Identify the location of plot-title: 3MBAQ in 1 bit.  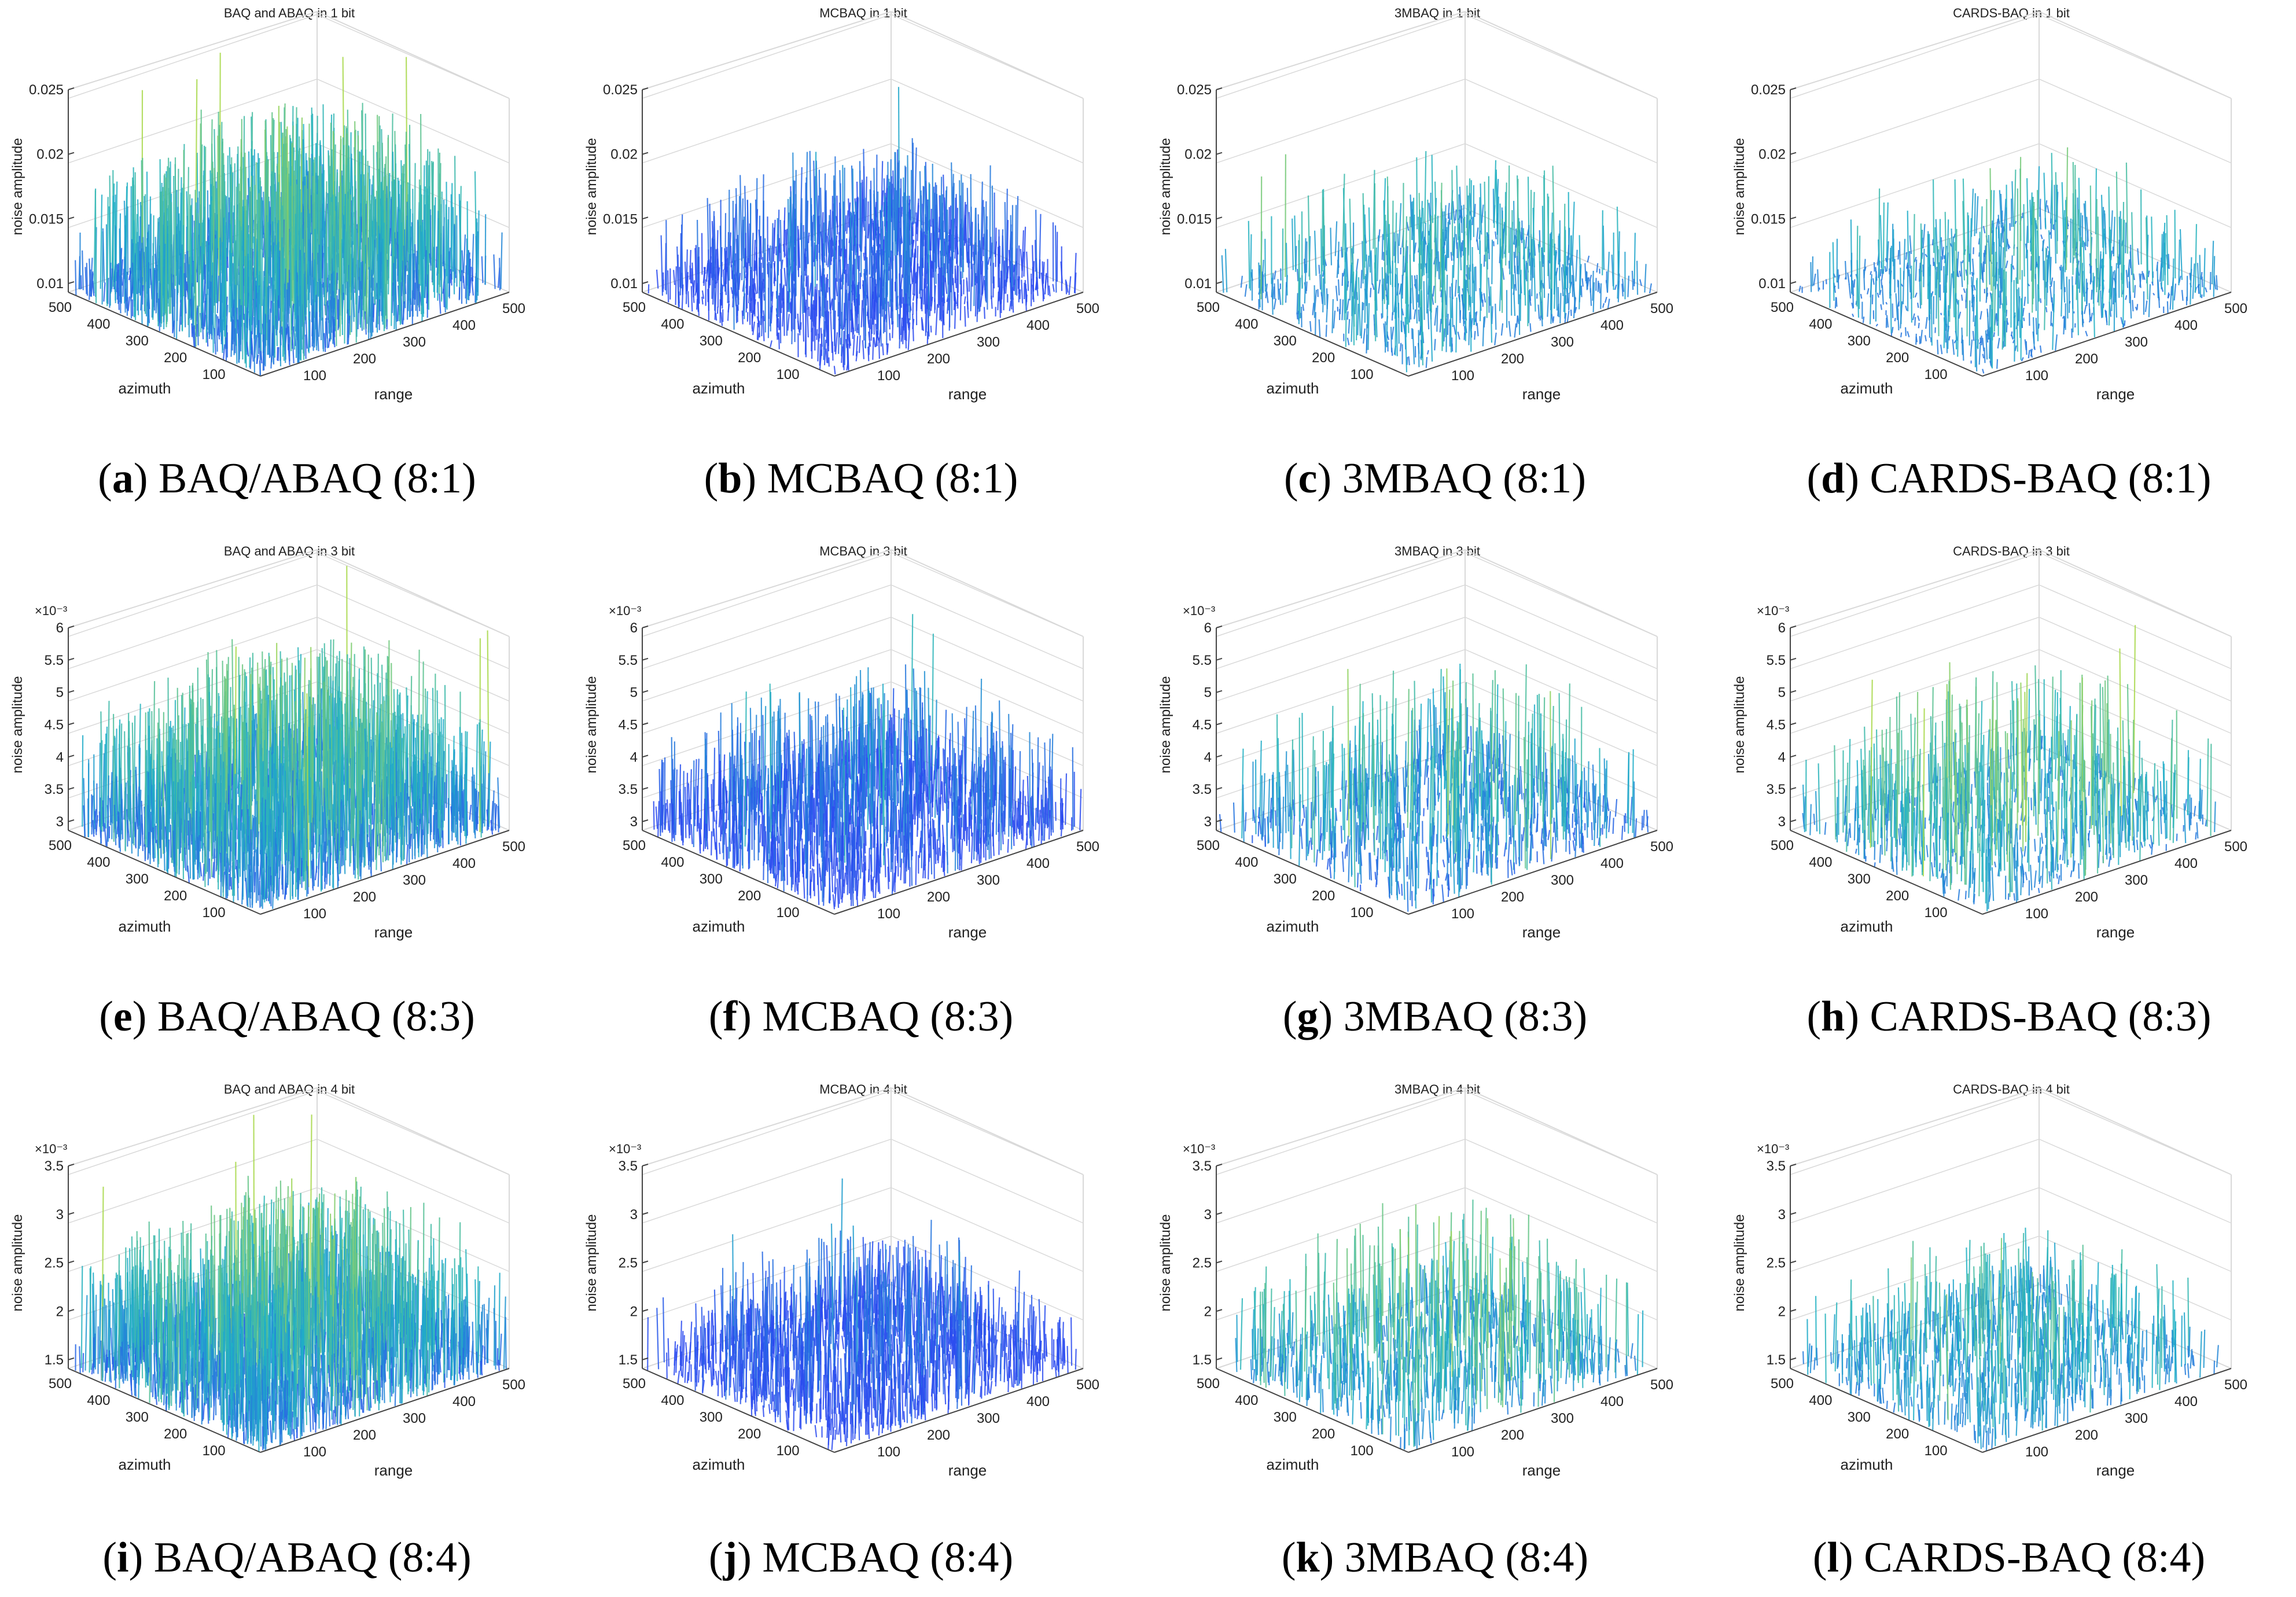
(1437, 13).